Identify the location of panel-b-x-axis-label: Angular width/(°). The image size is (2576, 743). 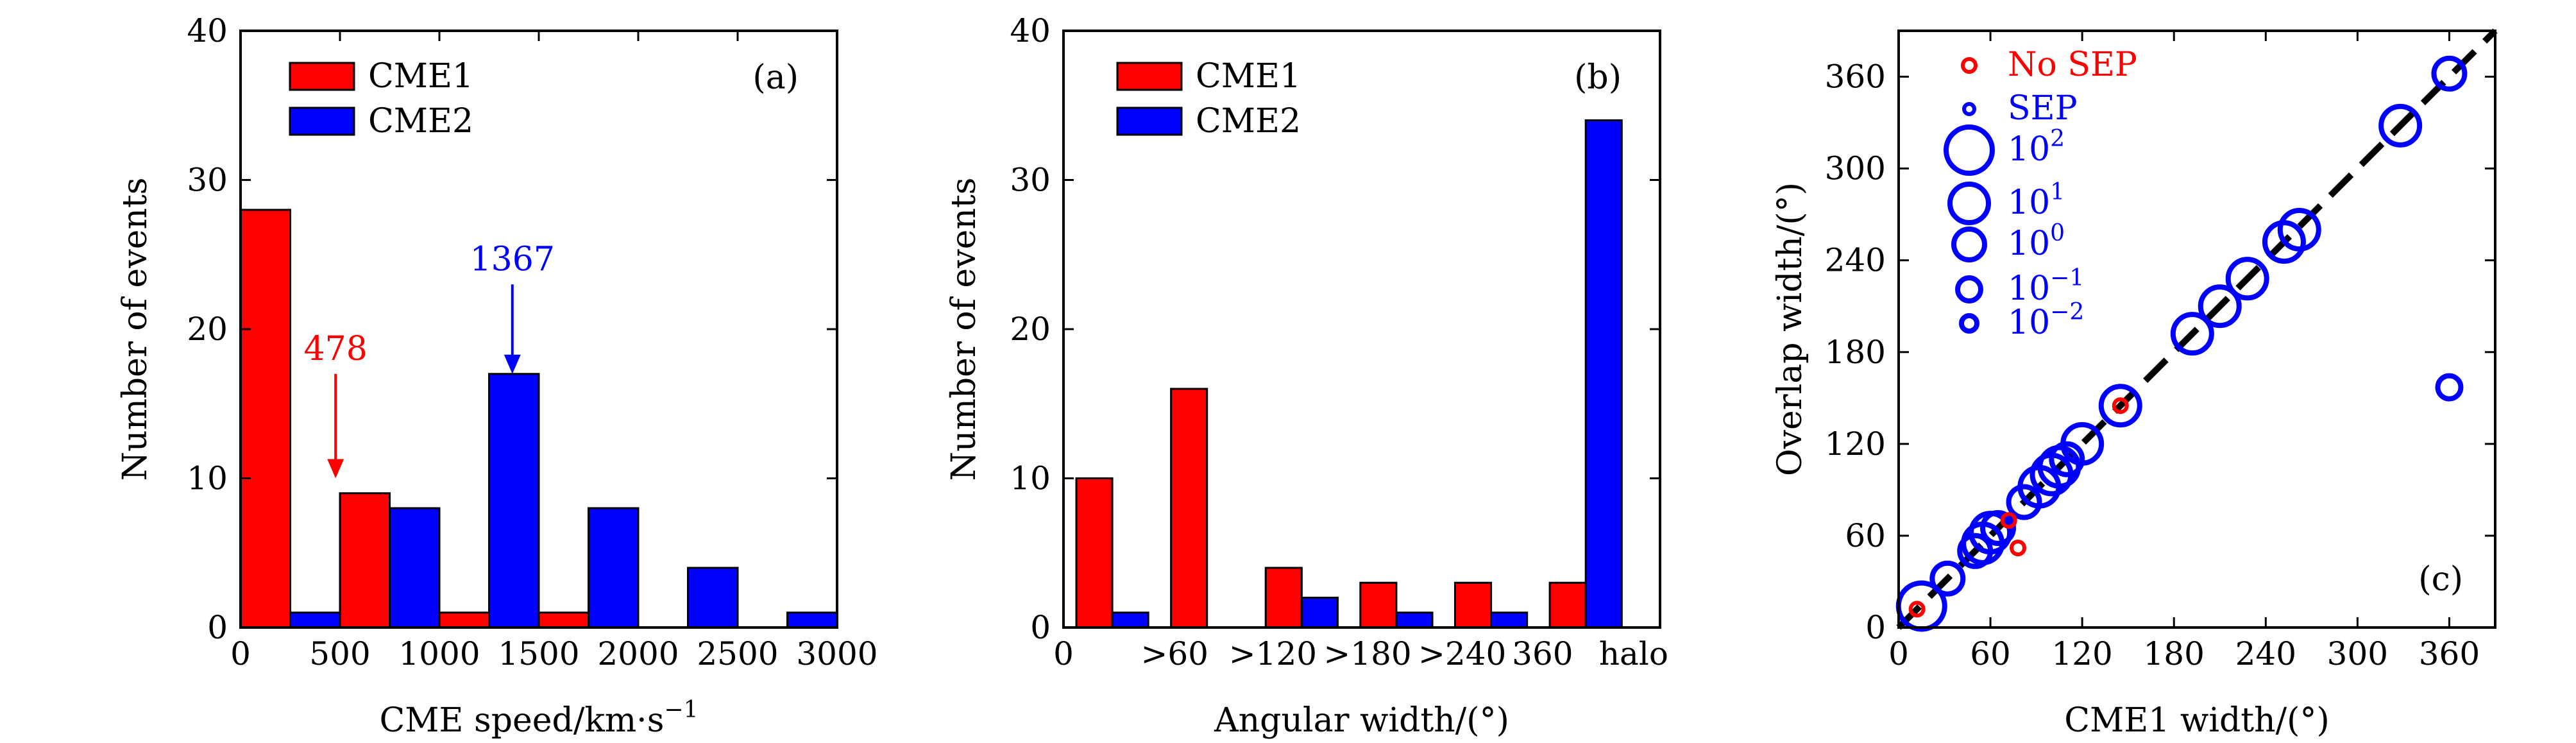
(1361, 720).